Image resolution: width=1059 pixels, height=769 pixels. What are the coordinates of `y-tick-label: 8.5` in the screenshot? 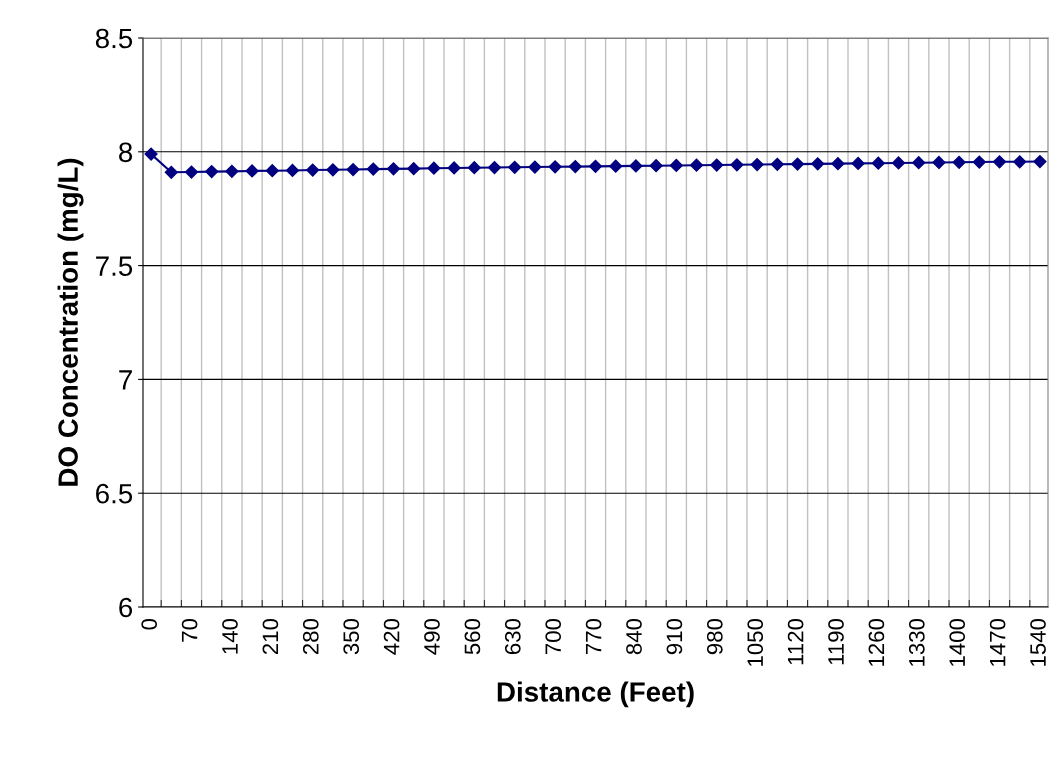 It's located at (114, 38).